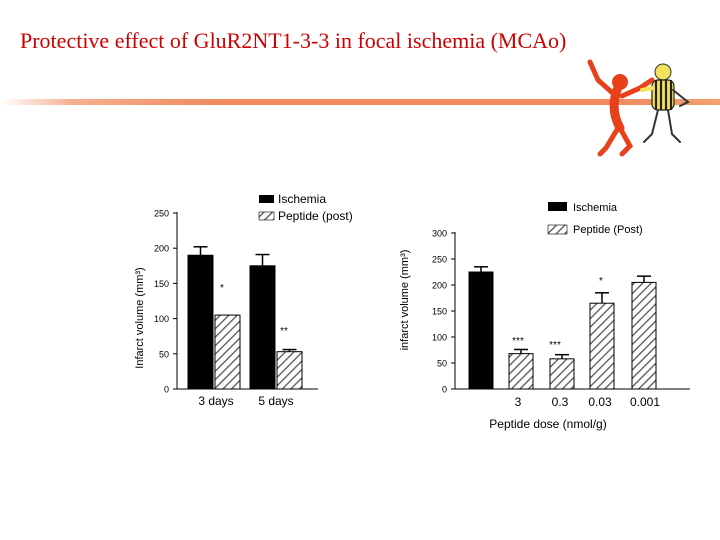 The height and width of the screenshot is (540, 720). Describe the element at coordinates (222, 288) in the screenshot. I see `chart1-significance-label: *` at that location.